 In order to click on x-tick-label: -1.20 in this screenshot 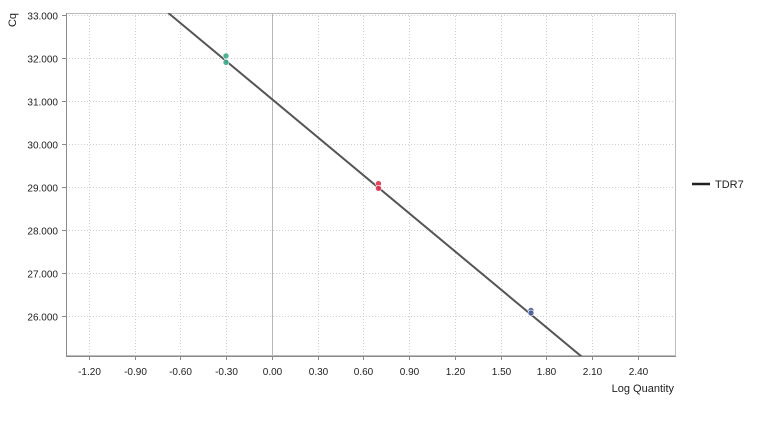, I will do `click(89, 372)`.